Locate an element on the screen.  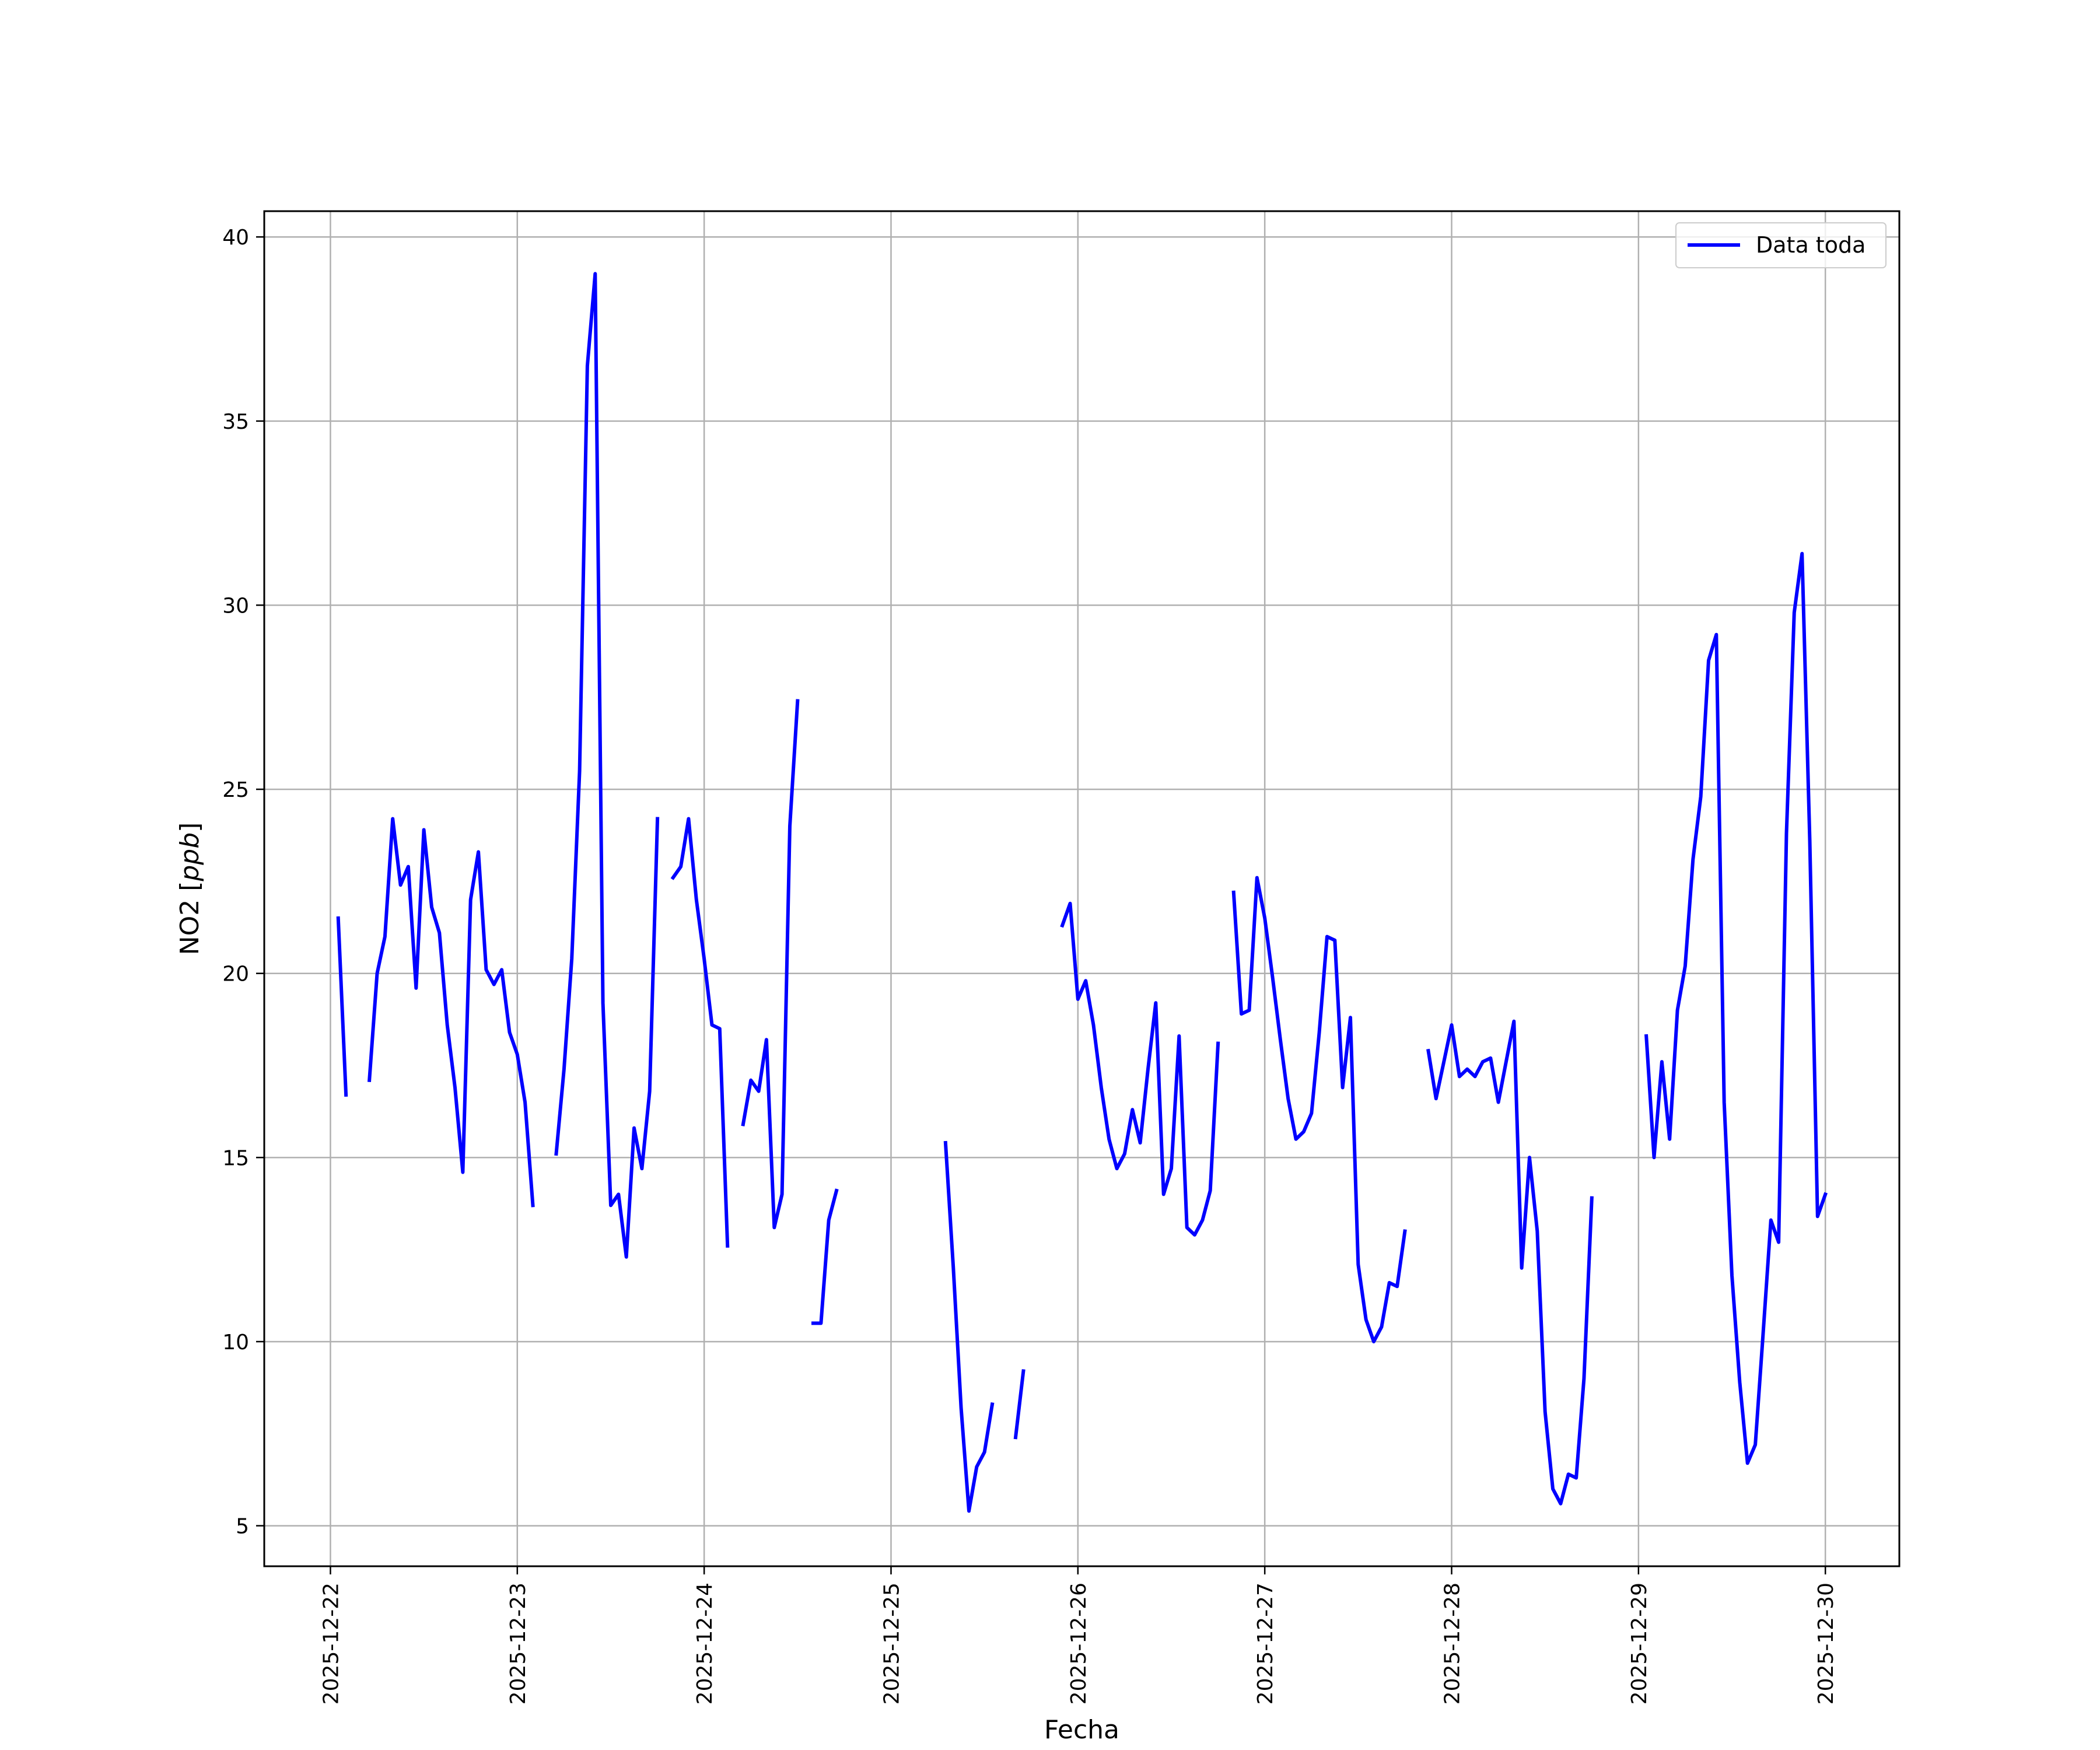
y-tick-label: 30 is located at coordinates (235, 606).